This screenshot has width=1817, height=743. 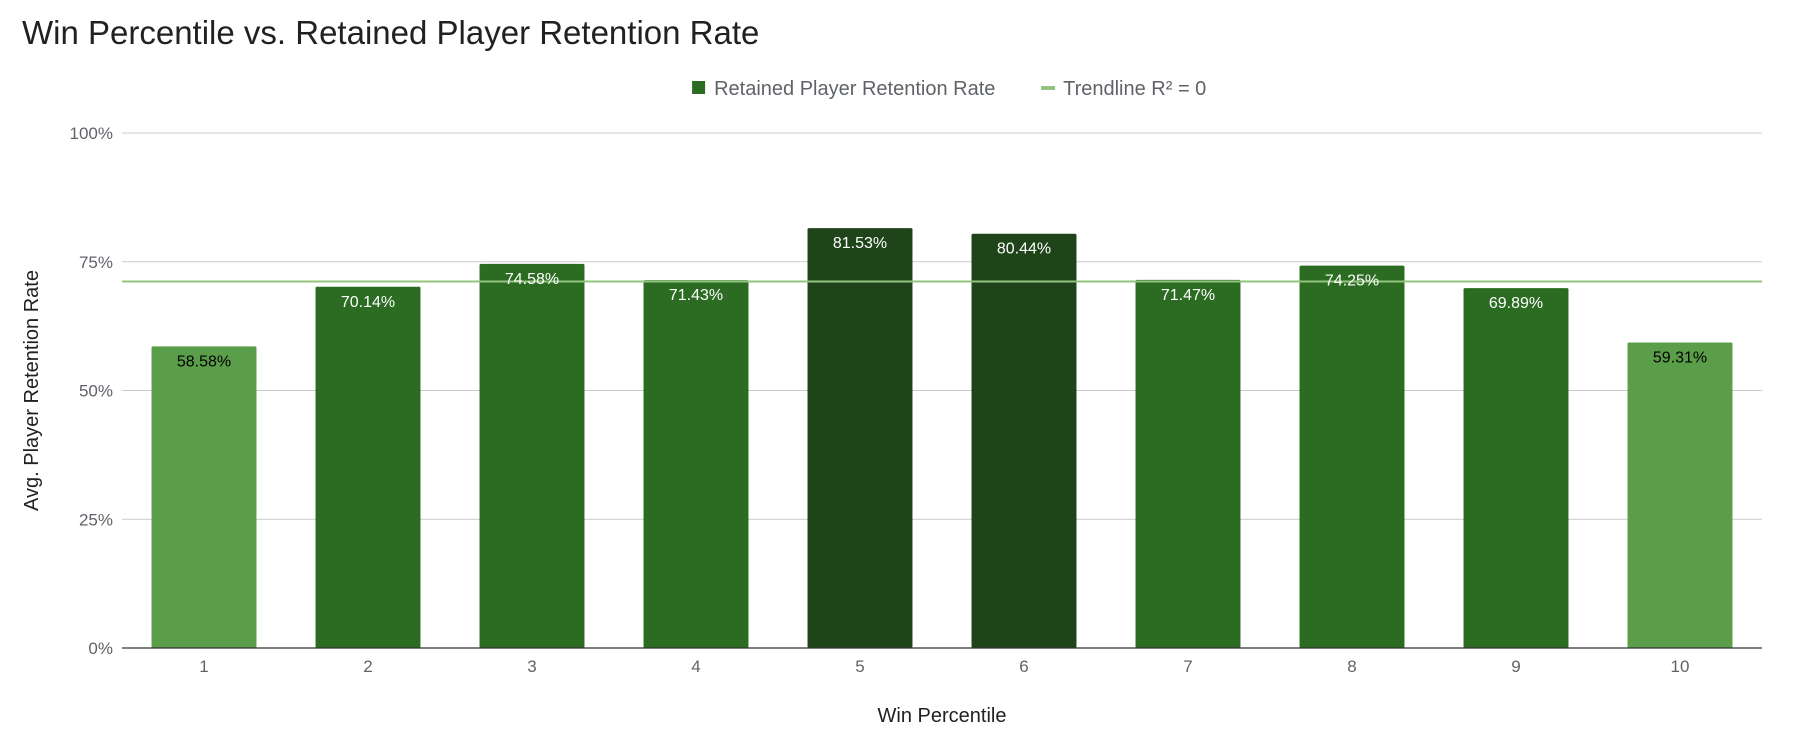 What do you see at coordinates (1516, 303) in the screenshot?
I see `bar-value-label: 69.89%` at bounding box center [1516, 303].